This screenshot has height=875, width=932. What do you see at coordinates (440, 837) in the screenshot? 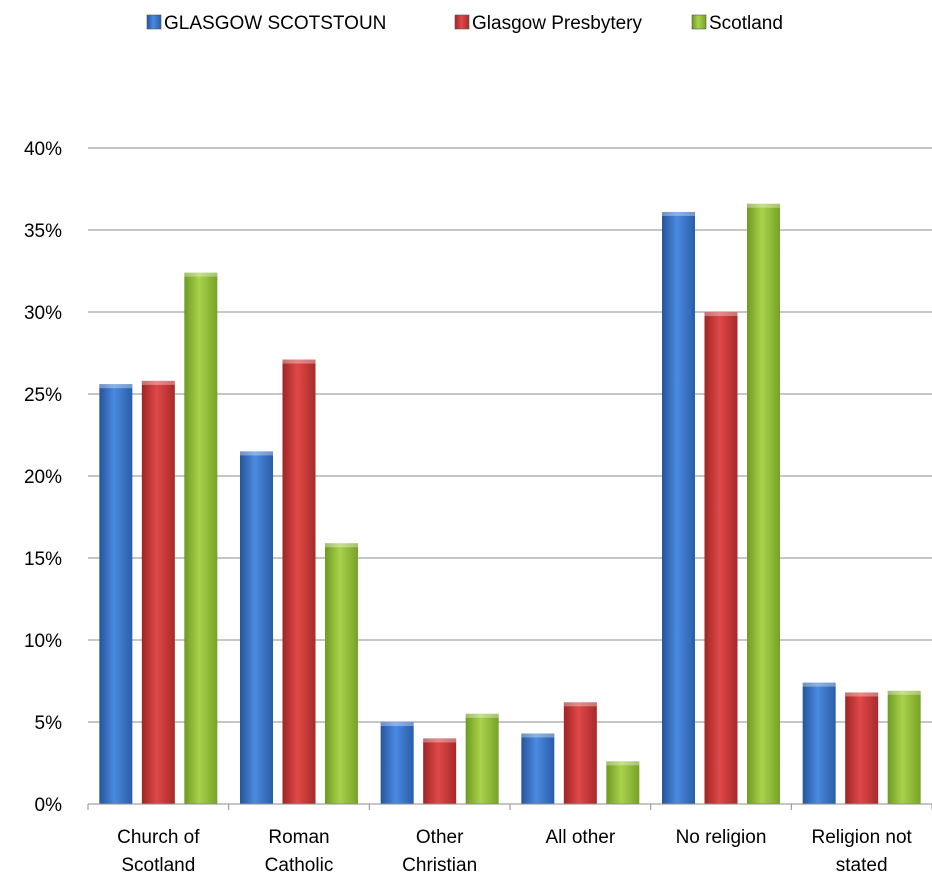
I see `x-tick-label-line: Other` at bounding box center [440, 837].